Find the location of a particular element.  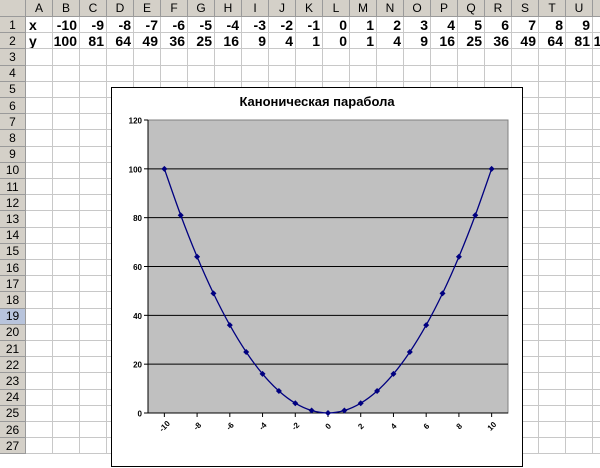

cell-V25 is located at coordinates (596, 414).